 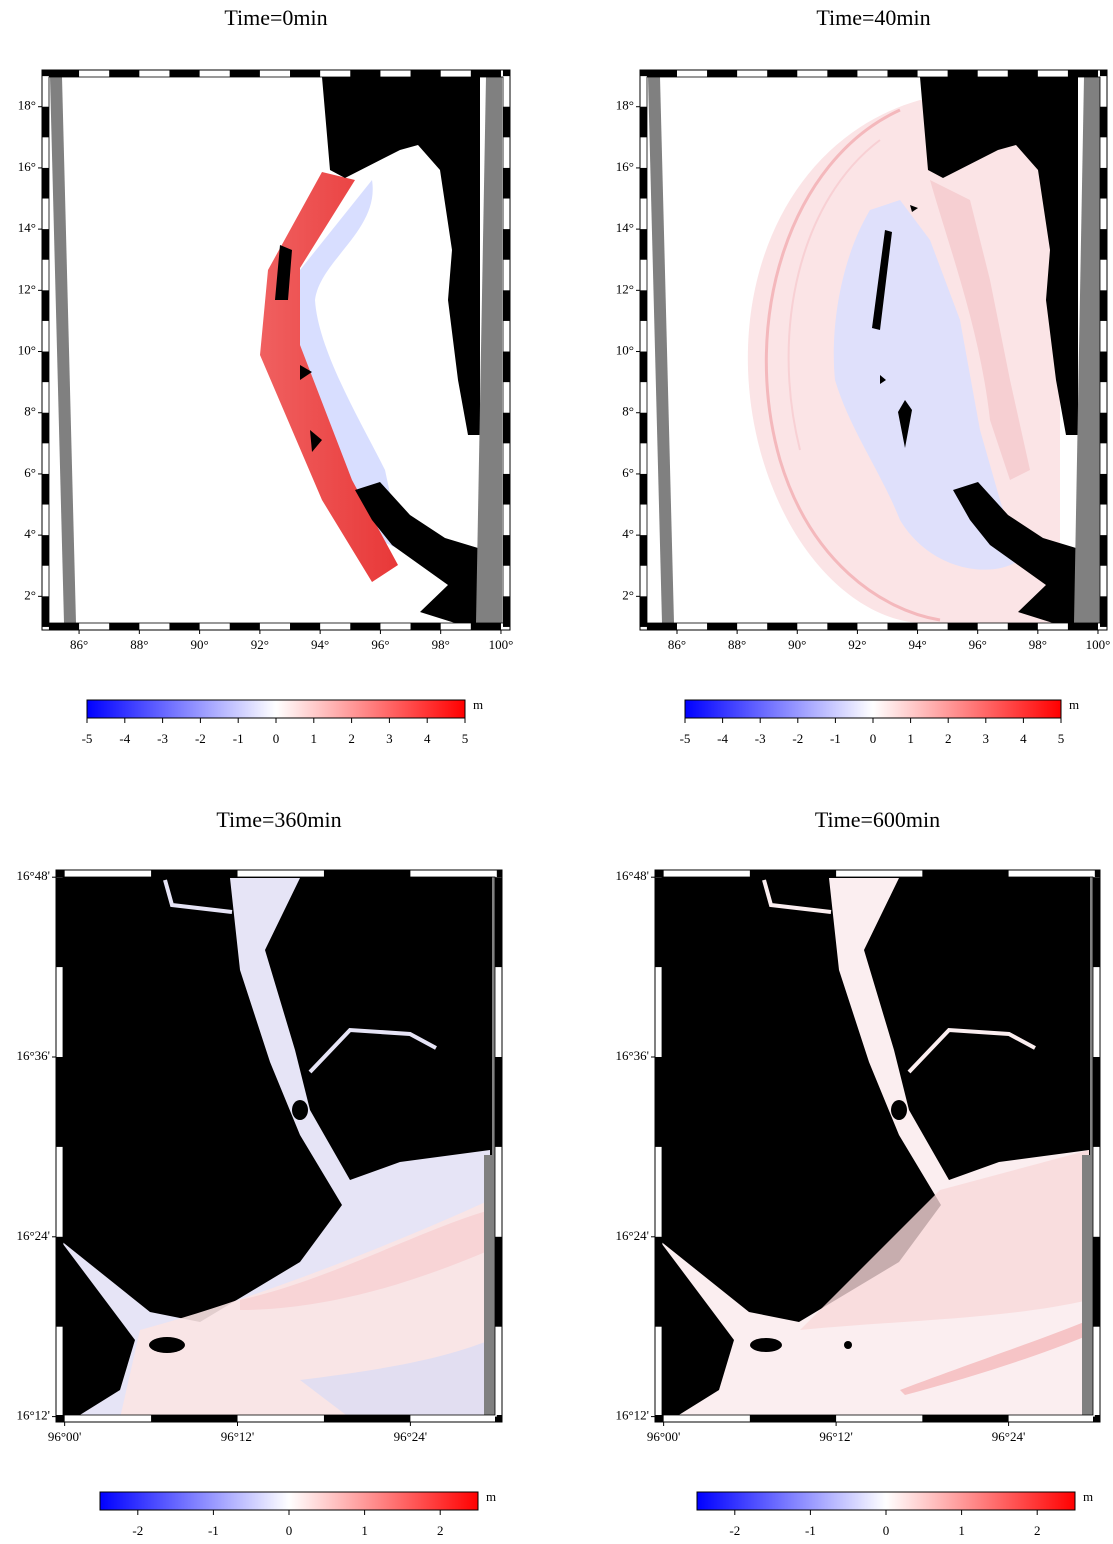 What do you see at coordinates (79, 644) in the screenshot?
I see `x-tick-label: 86°` at bounding box center [79, 644].